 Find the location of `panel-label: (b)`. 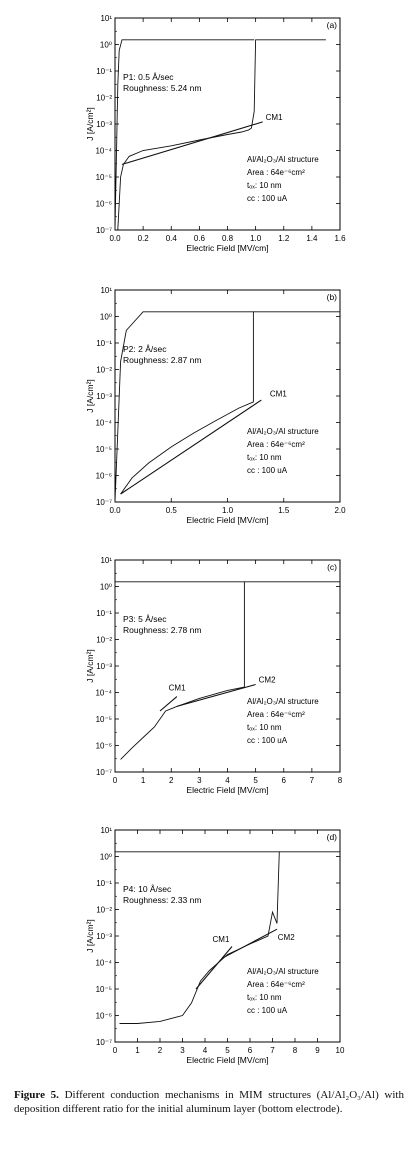

panel-label: (b) is located at coordinates (332, 297).